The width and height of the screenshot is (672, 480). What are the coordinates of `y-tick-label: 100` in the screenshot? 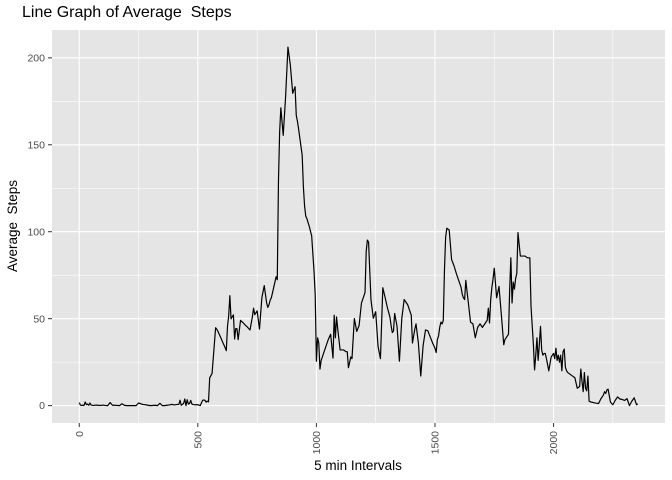 It's located at (36, 232).